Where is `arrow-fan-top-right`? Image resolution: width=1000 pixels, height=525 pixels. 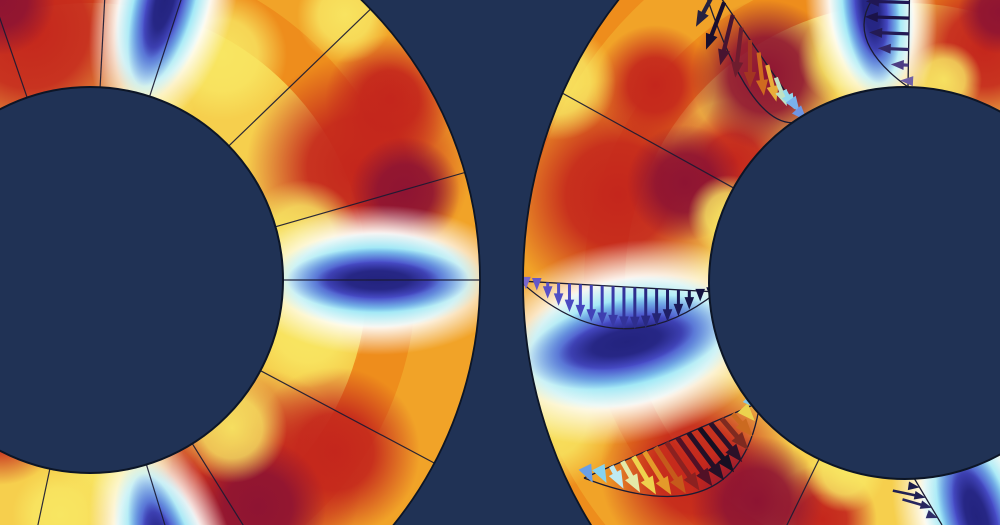 arrow-fan-top-right is located at coordinates (888, 44).